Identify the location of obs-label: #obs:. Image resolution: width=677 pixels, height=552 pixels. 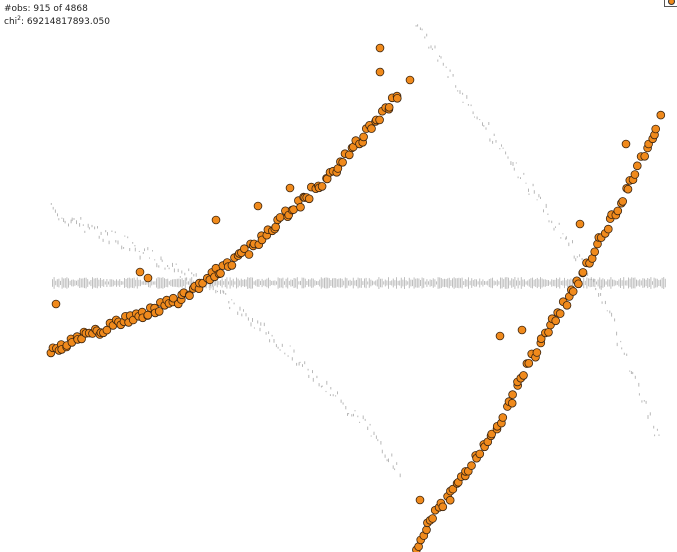
(17, 9).